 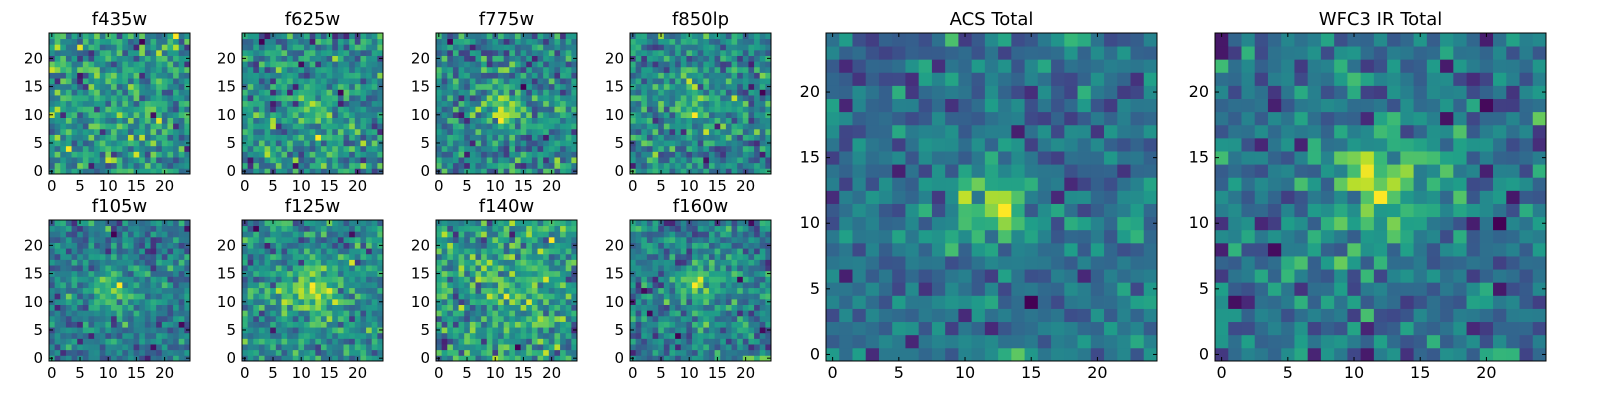 I want to click on y-tick-label: 0, so click(x=38, y=171).